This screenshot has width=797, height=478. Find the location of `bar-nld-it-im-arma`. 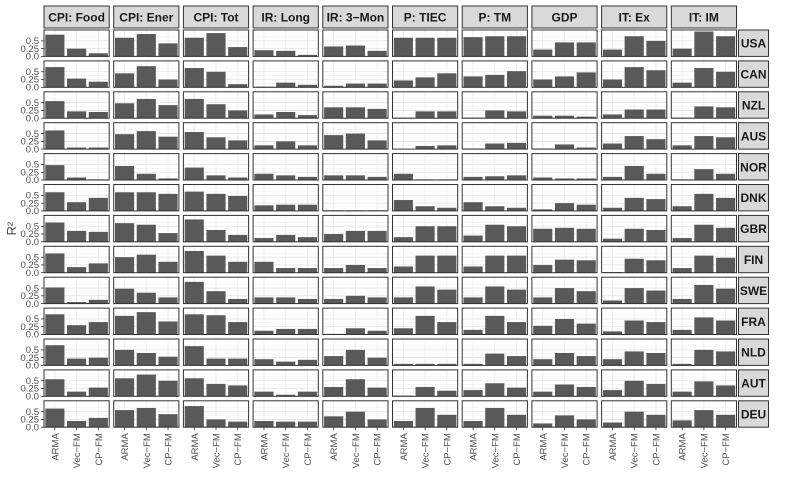

bar-nld-it-im-arma is located at coordinates (682, 364).